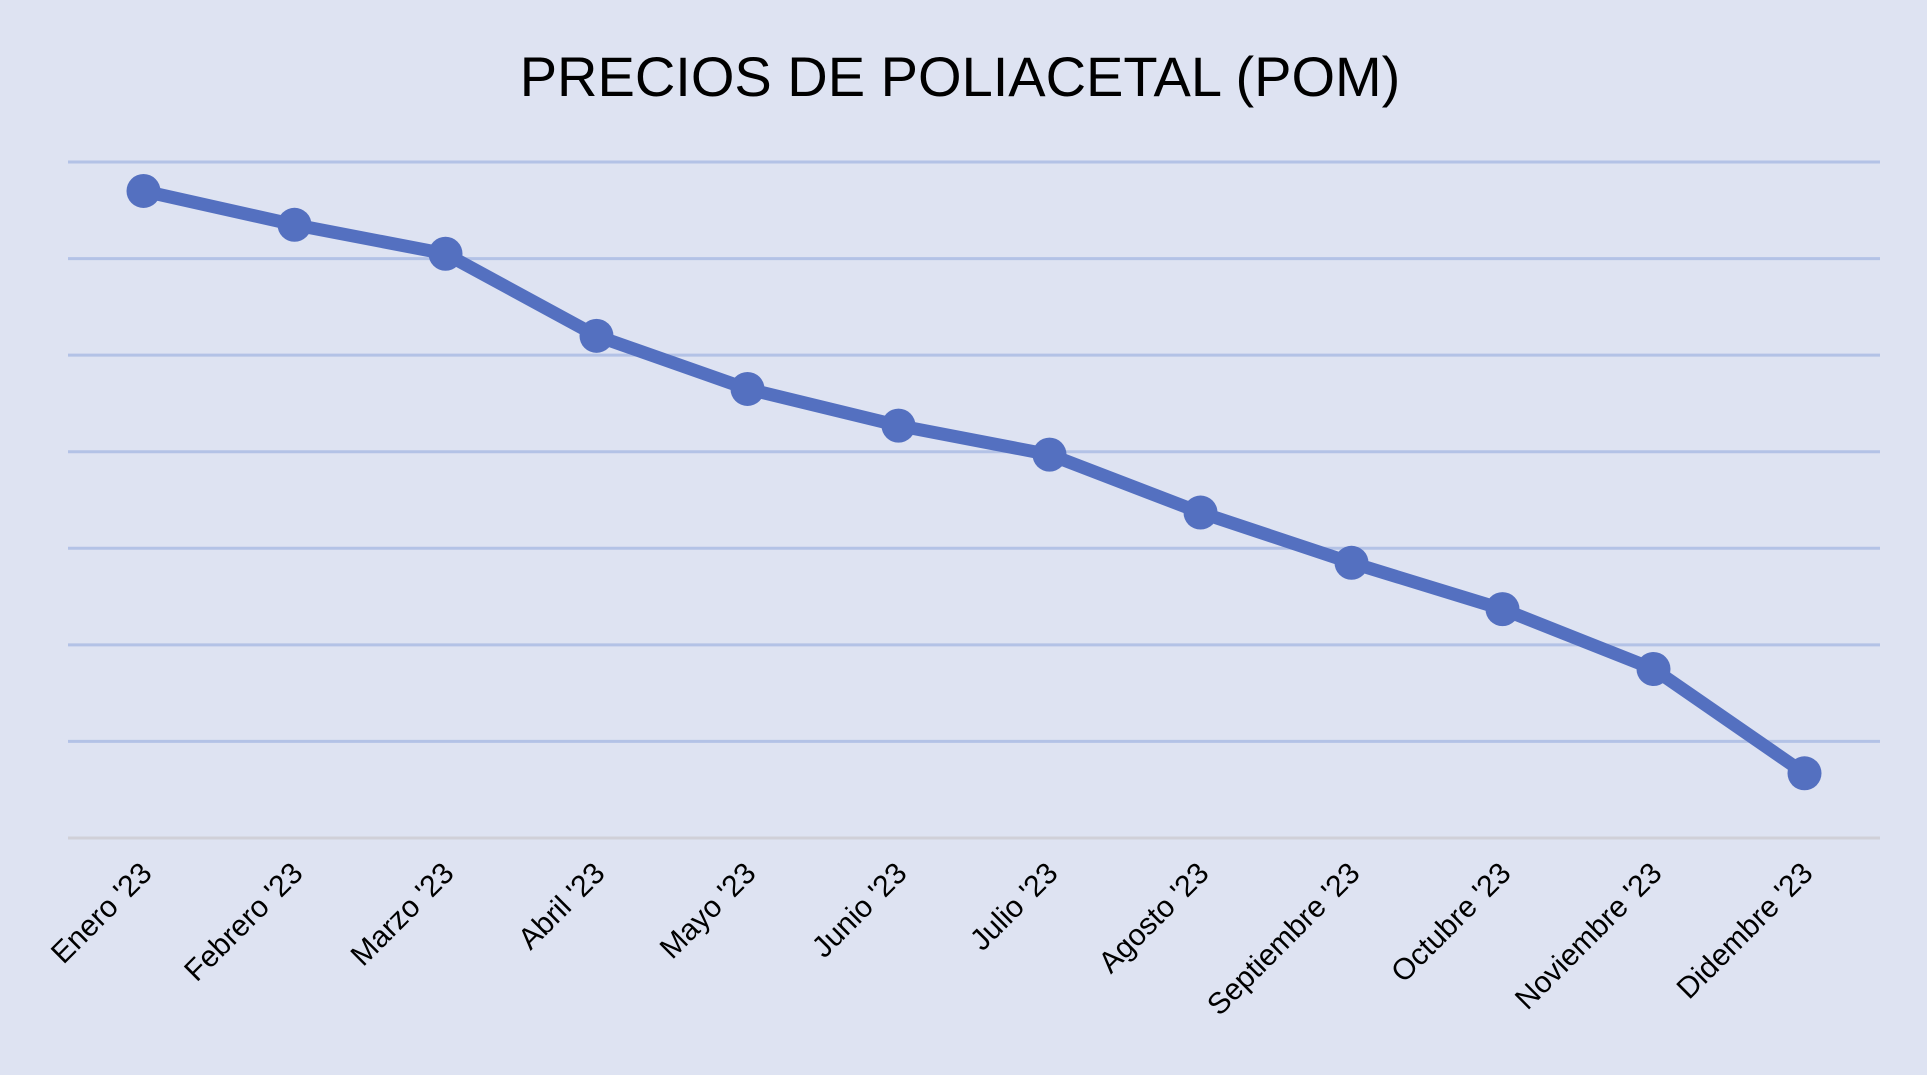  What do you see at coordinates (960, 76) in the screenshot?
I see `chart-title: PRECIOS DE POLIACETAL (POM)` at bounding box center [960, 76].